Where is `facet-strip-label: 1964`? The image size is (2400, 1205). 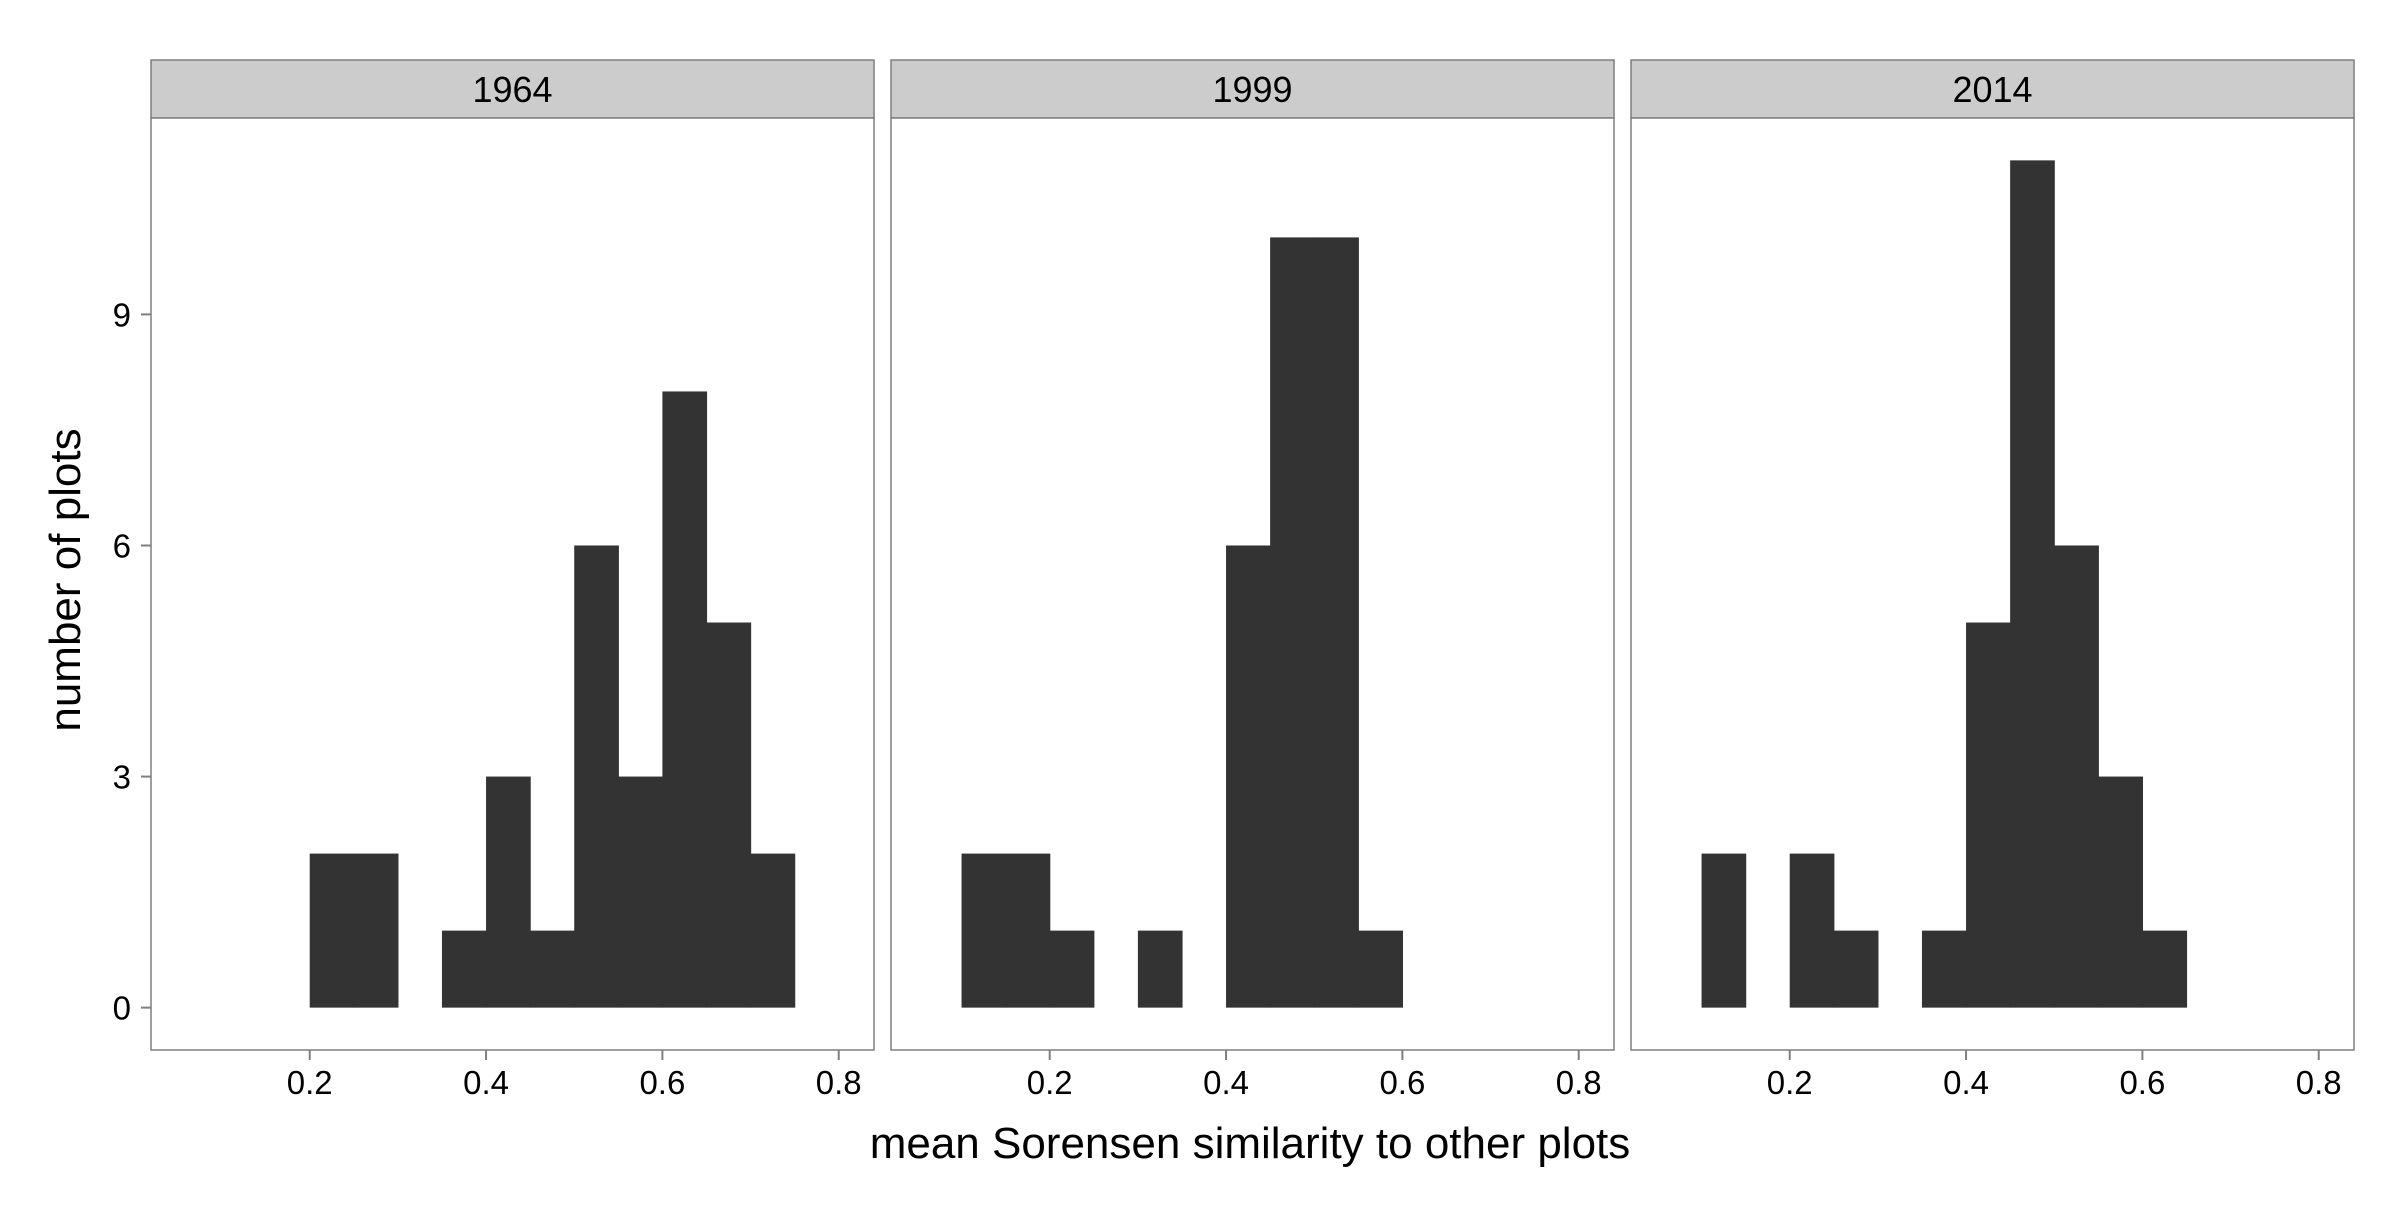
facet-strip-label: 1964 is located at coordinates (512, 89).